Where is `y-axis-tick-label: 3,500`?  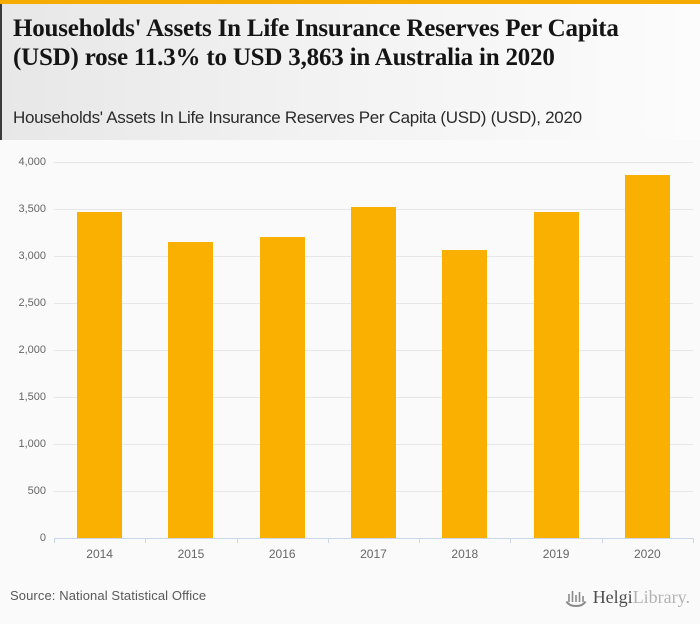 y-axis-tick-label: 3,500 is located at coordinates (32, 208).